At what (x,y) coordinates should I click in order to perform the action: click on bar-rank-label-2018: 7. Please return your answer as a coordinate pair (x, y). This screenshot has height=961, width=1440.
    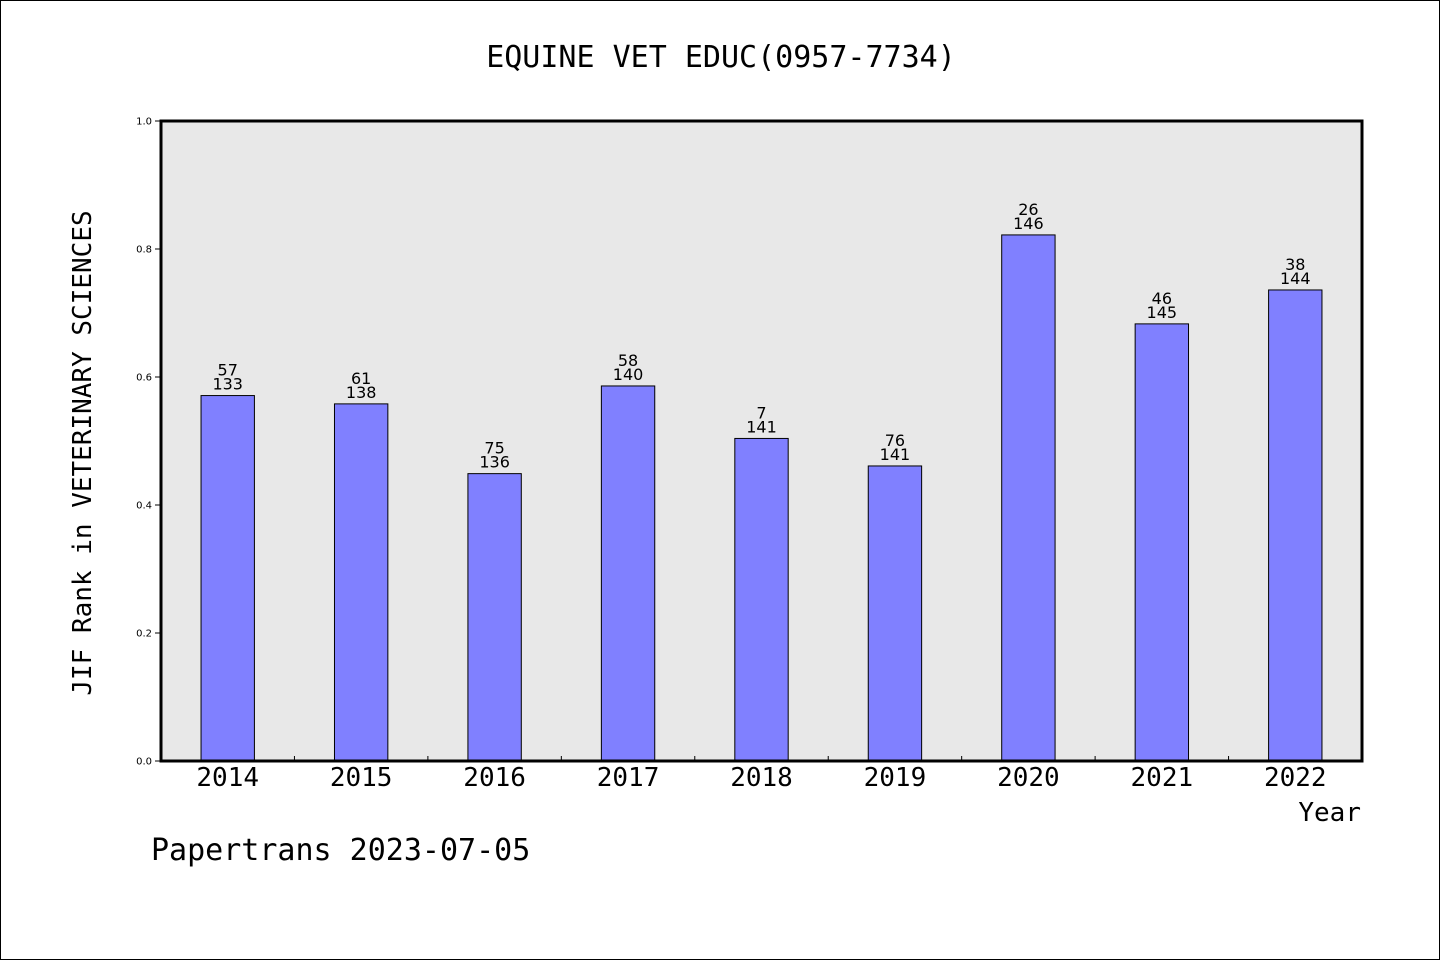
    Looking at the image, I should click on (761, 412).